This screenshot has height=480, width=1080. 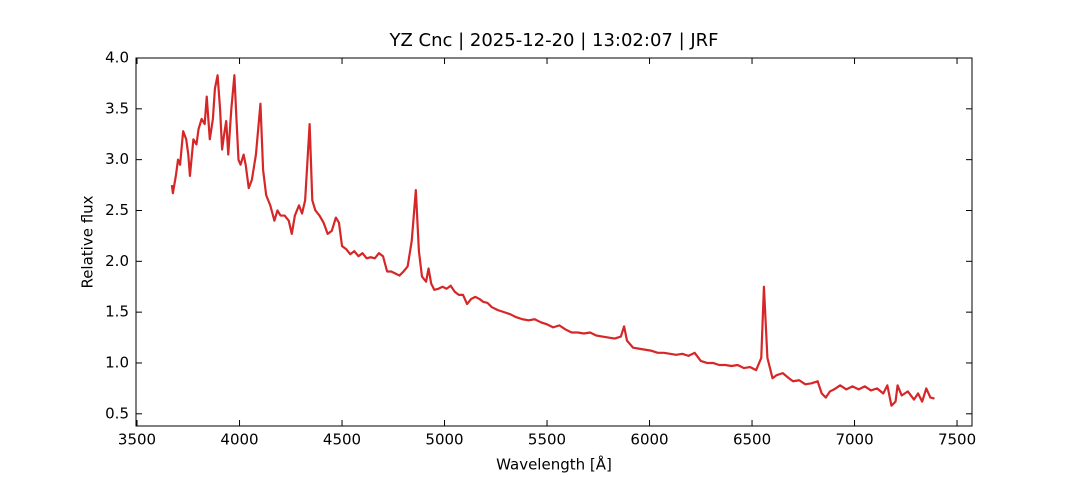 What do you see at coordinates (137, 440) in the screenshot?
I see `x-tick-label: 3500` at bounding box center [137, 440].